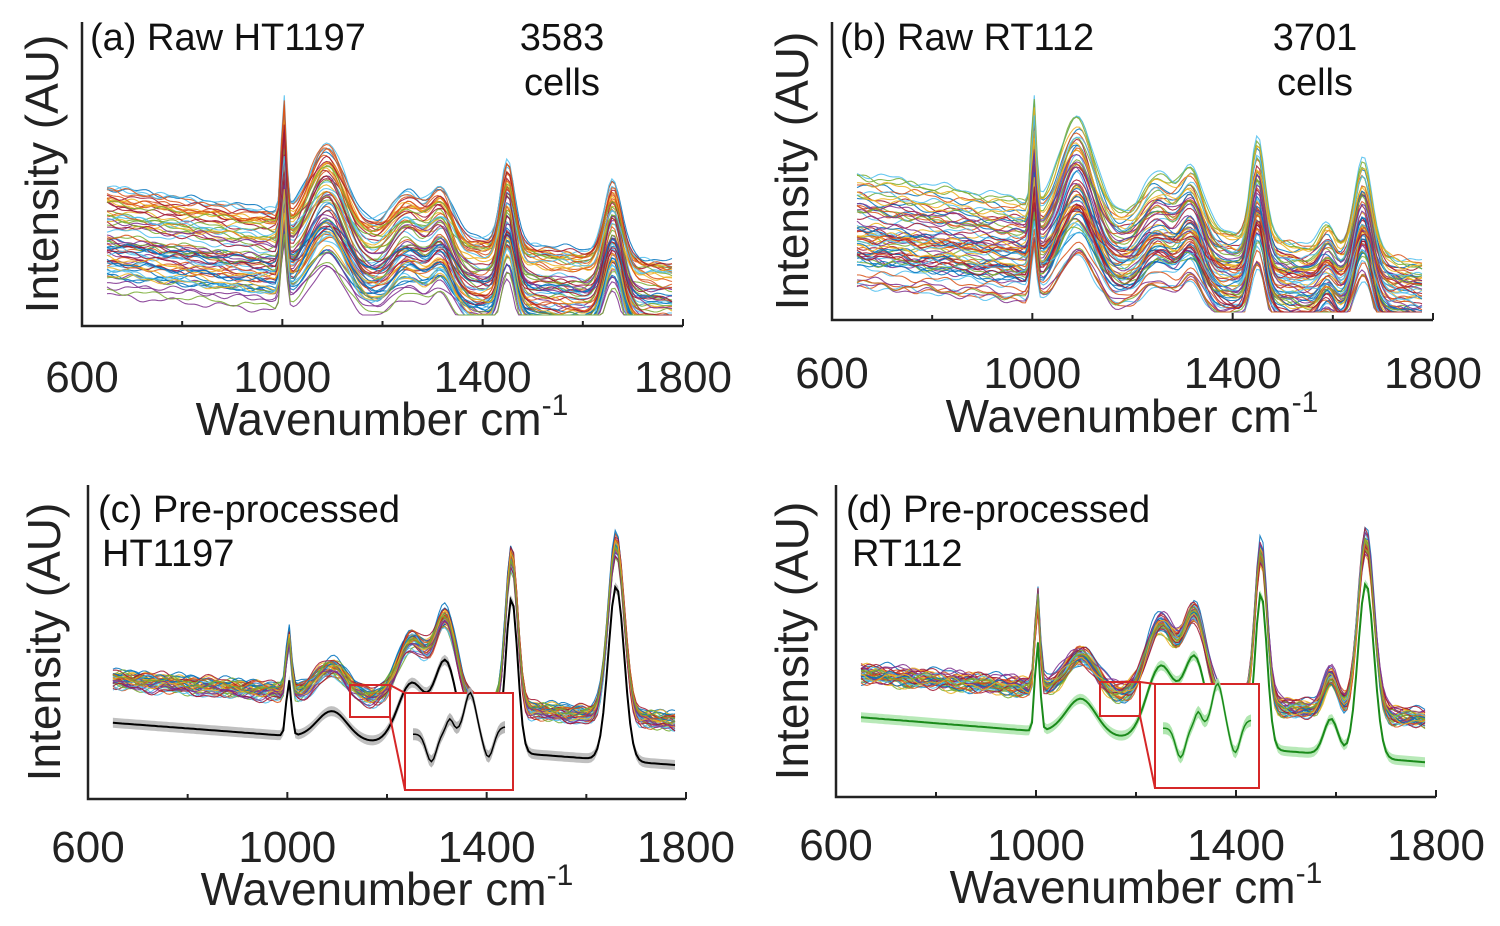 This screenshot has width=1500, height=926. I want to click on panel-c-mean-spectrum, so click(394, 675).